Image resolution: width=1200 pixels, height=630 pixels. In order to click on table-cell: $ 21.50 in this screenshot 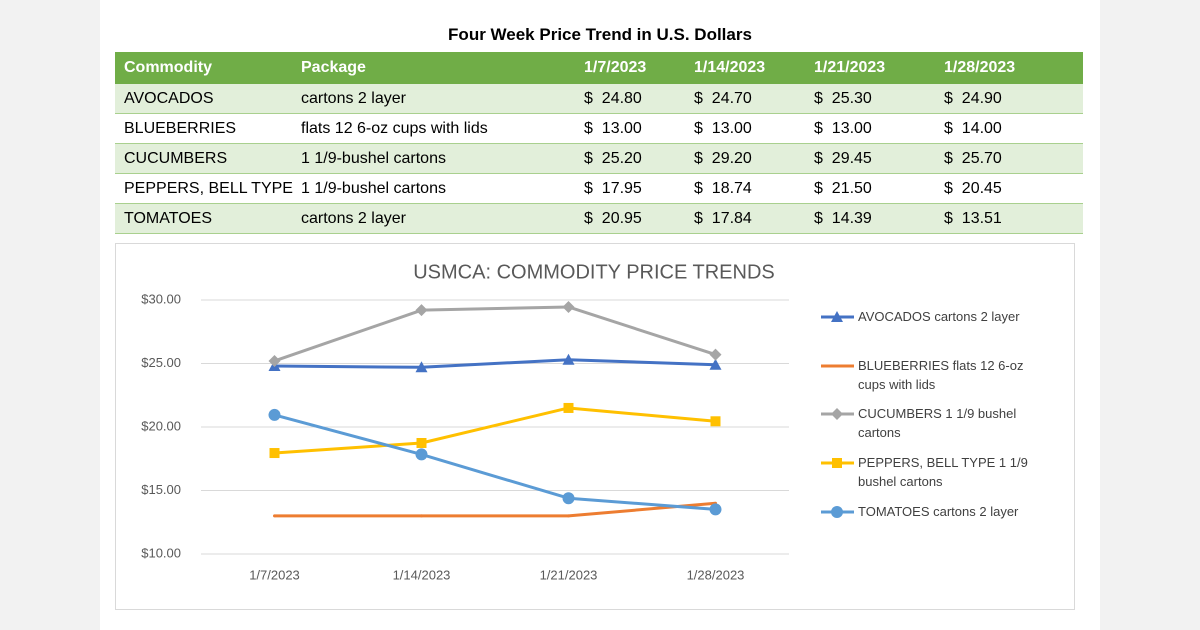, I will do `click(843, 188)`.